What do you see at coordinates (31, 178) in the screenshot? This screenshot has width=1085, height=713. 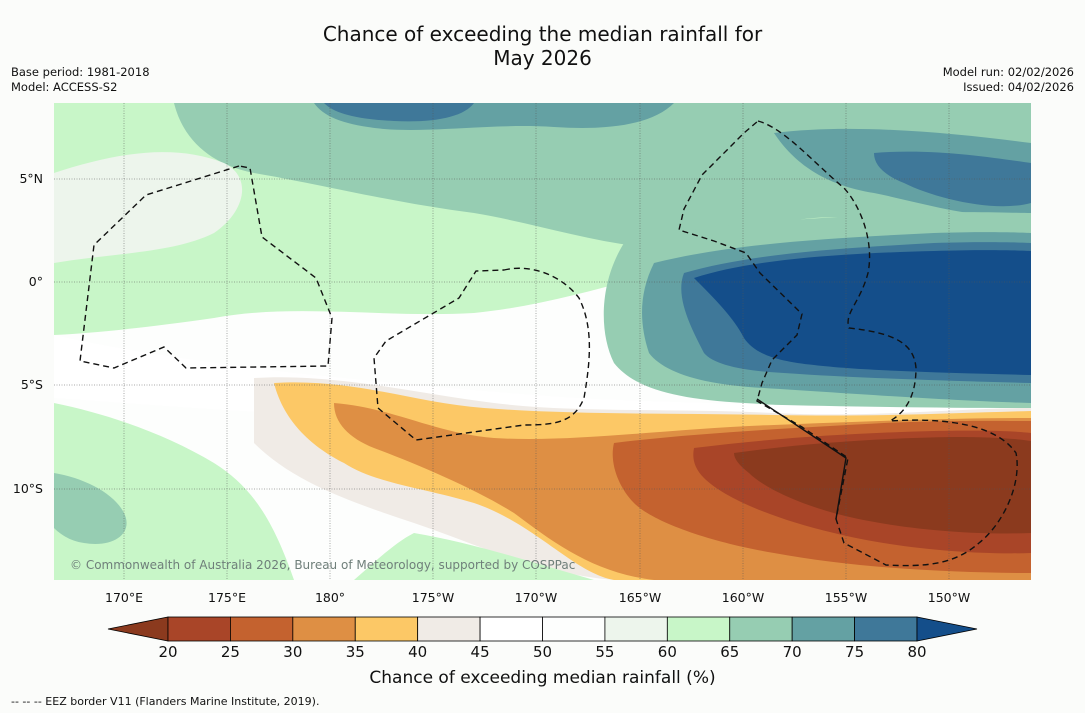 I see `lat-label-5n: 5°N` at bounding box center [31, 178].